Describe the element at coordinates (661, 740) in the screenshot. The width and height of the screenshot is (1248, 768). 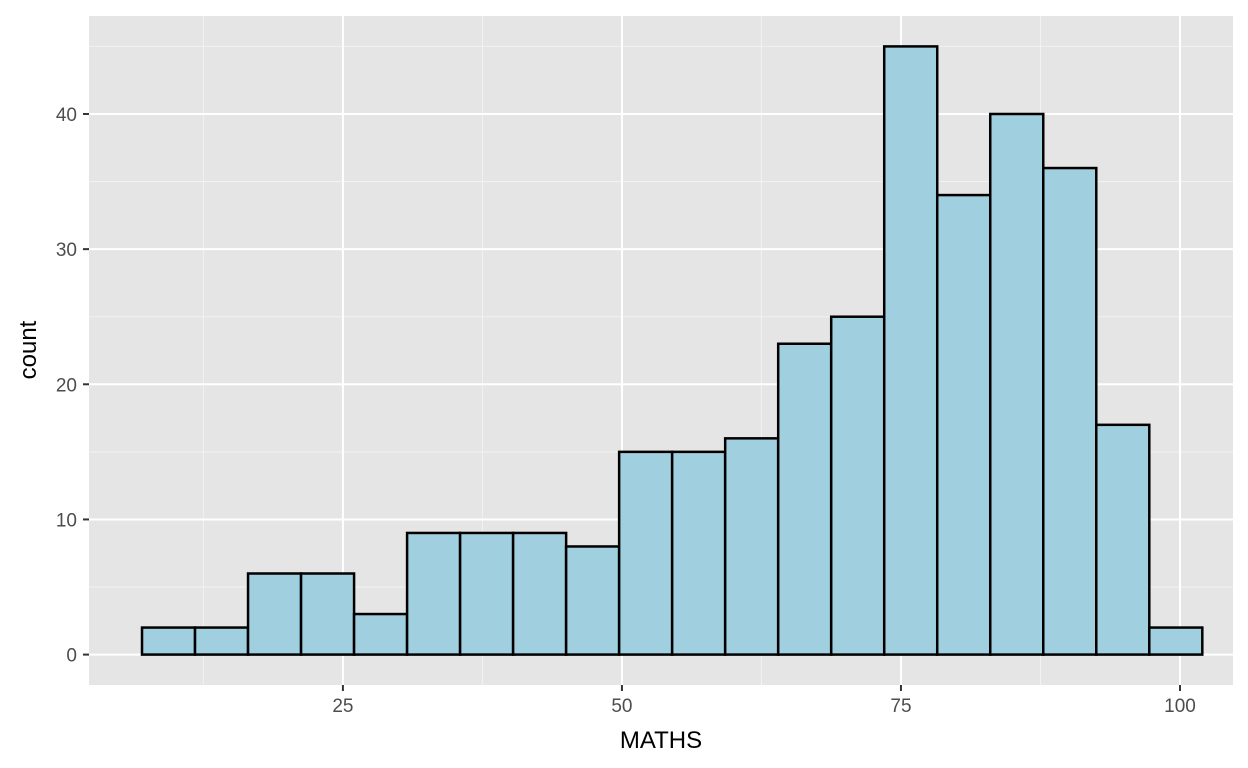
I see `x-axis-title: MATHS` at that location.